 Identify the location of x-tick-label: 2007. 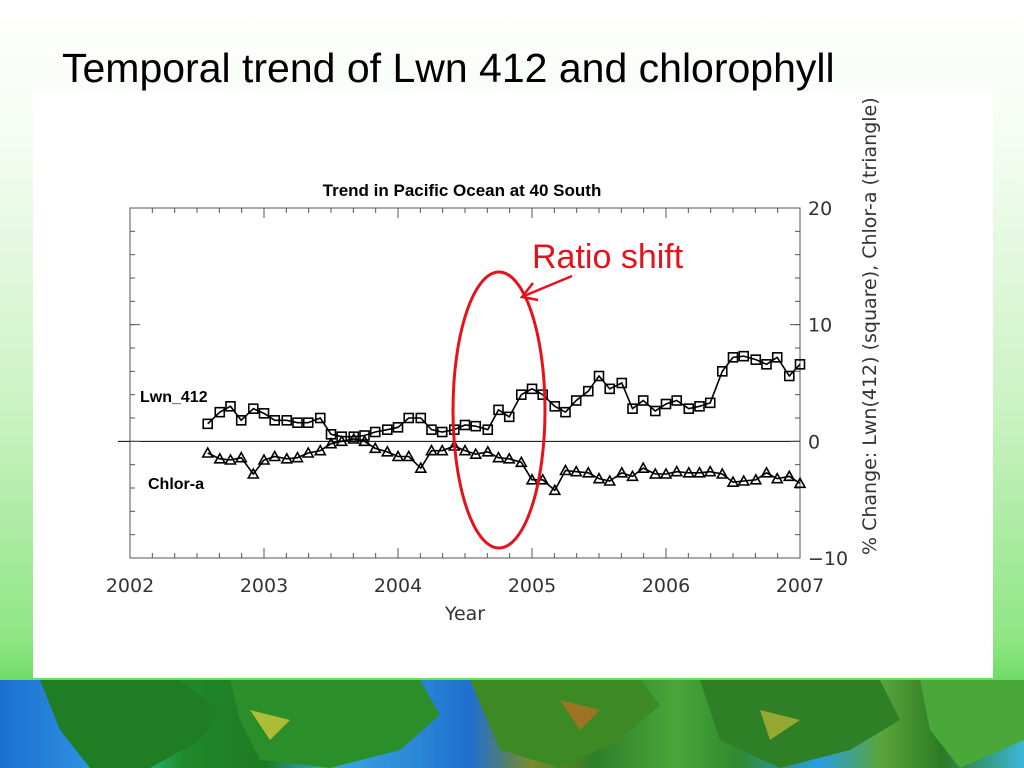
(800, 586).